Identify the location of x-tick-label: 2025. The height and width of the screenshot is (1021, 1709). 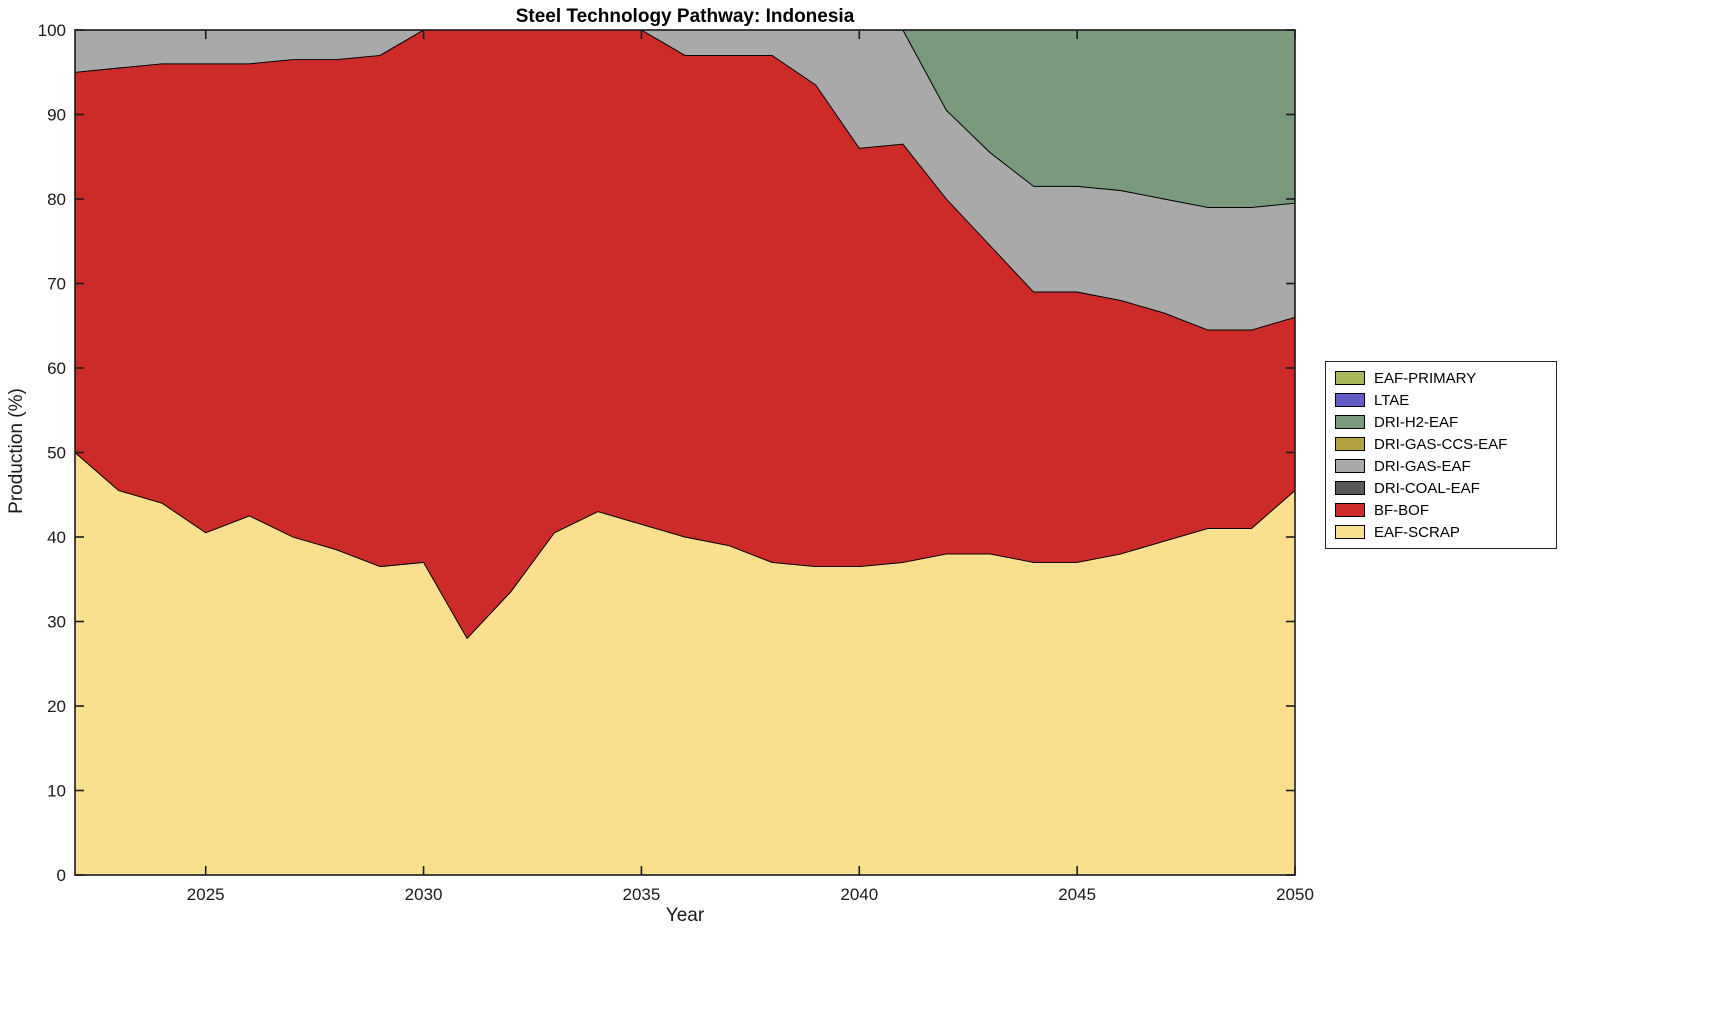
(206, 894).